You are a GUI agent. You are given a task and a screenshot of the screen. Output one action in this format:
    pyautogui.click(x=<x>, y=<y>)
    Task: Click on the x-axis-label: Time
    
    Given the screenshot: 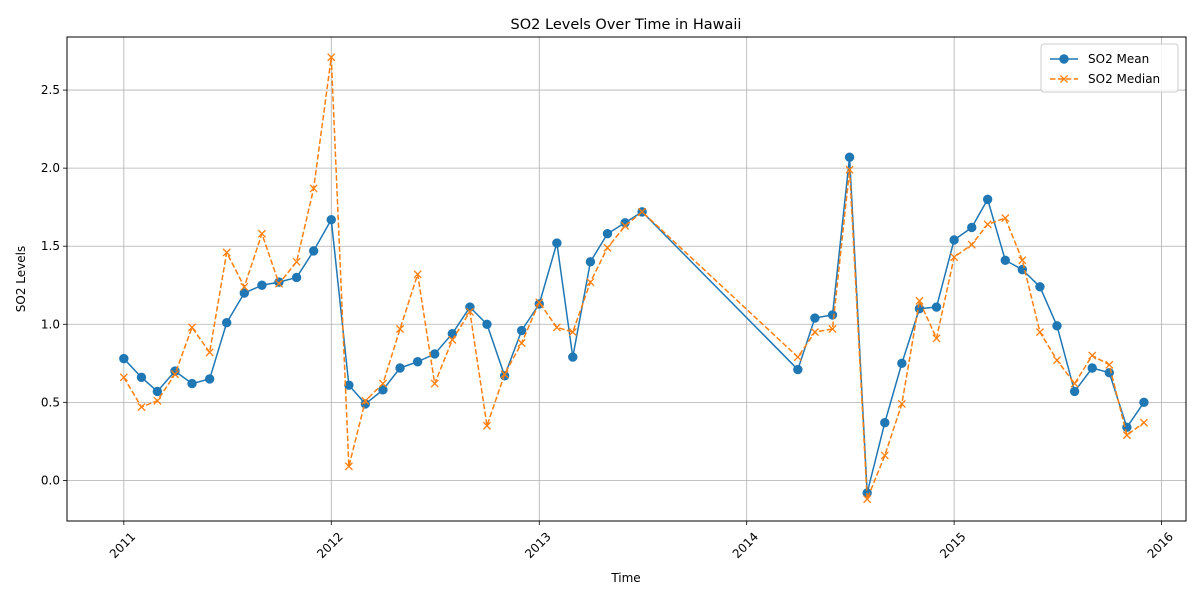 What is the action you would take?
    pyautogui.click(x=625, y=578)
    